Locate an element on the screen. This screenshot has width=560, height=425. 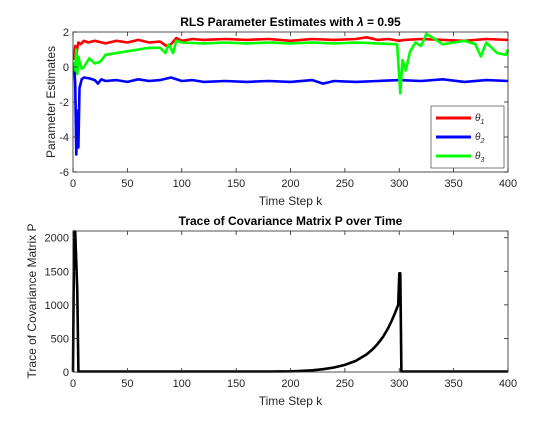
y-tick-label: 500 is located at coordinates (60, 339).